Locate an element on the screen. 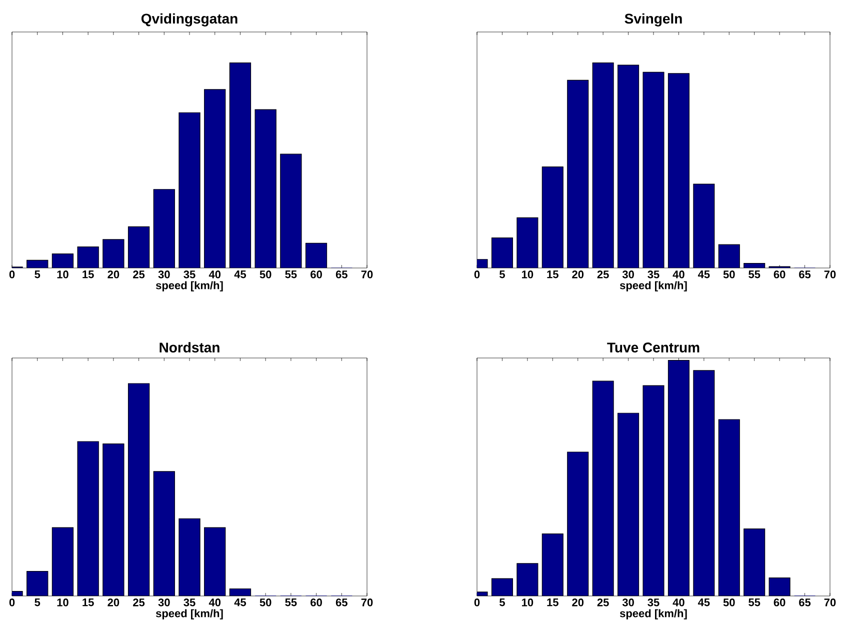 Image resolution: width=843 pixels, height=639 pixels. chart-title: Tuve Centrum is located at coordinates (653, 347).